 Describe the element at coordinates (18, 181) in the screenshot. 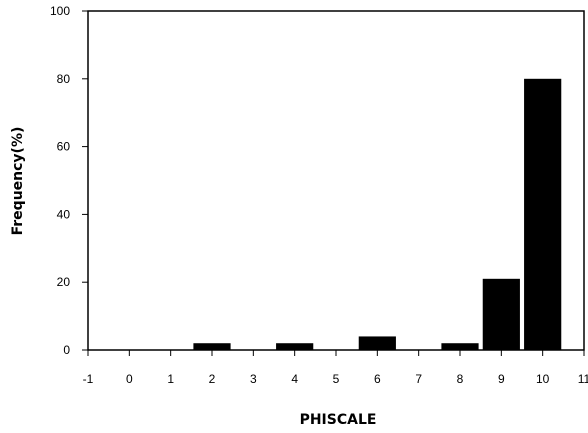

I see `y-axis-title: Frequency(%)` at that location.